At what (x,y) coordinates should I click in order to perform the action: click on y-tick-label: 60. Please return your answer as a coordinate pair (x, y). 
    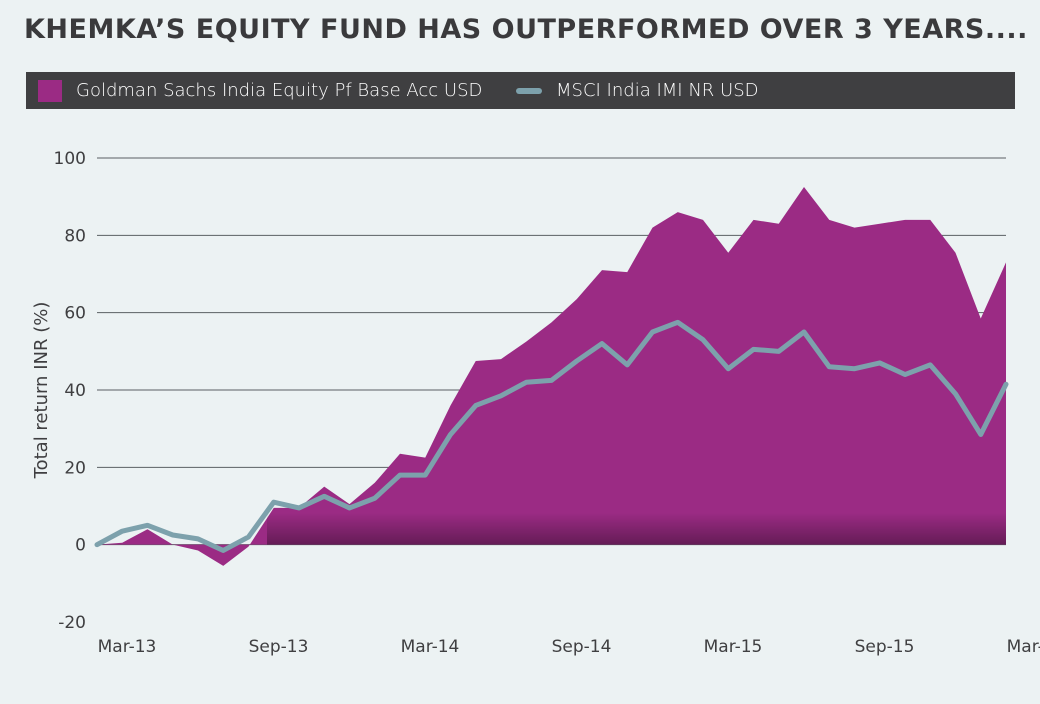
    Looking at the image, I should click on (75, 314).